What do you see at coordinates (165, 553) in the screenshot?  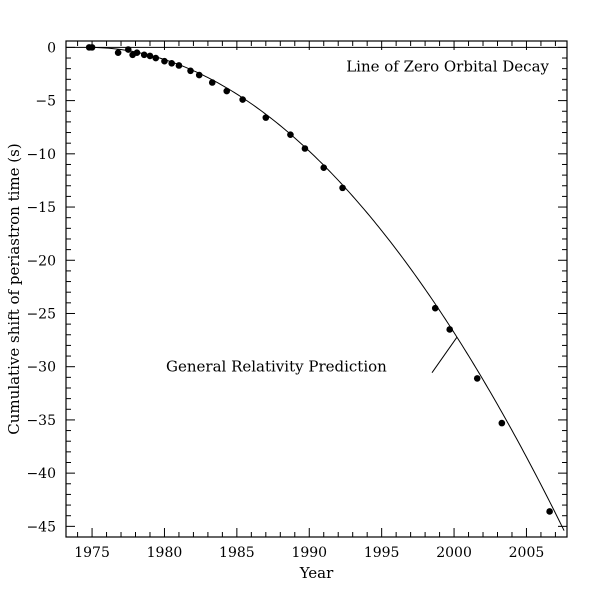 I see `x-tick-label: 1980` at bounding box center [165, 553].